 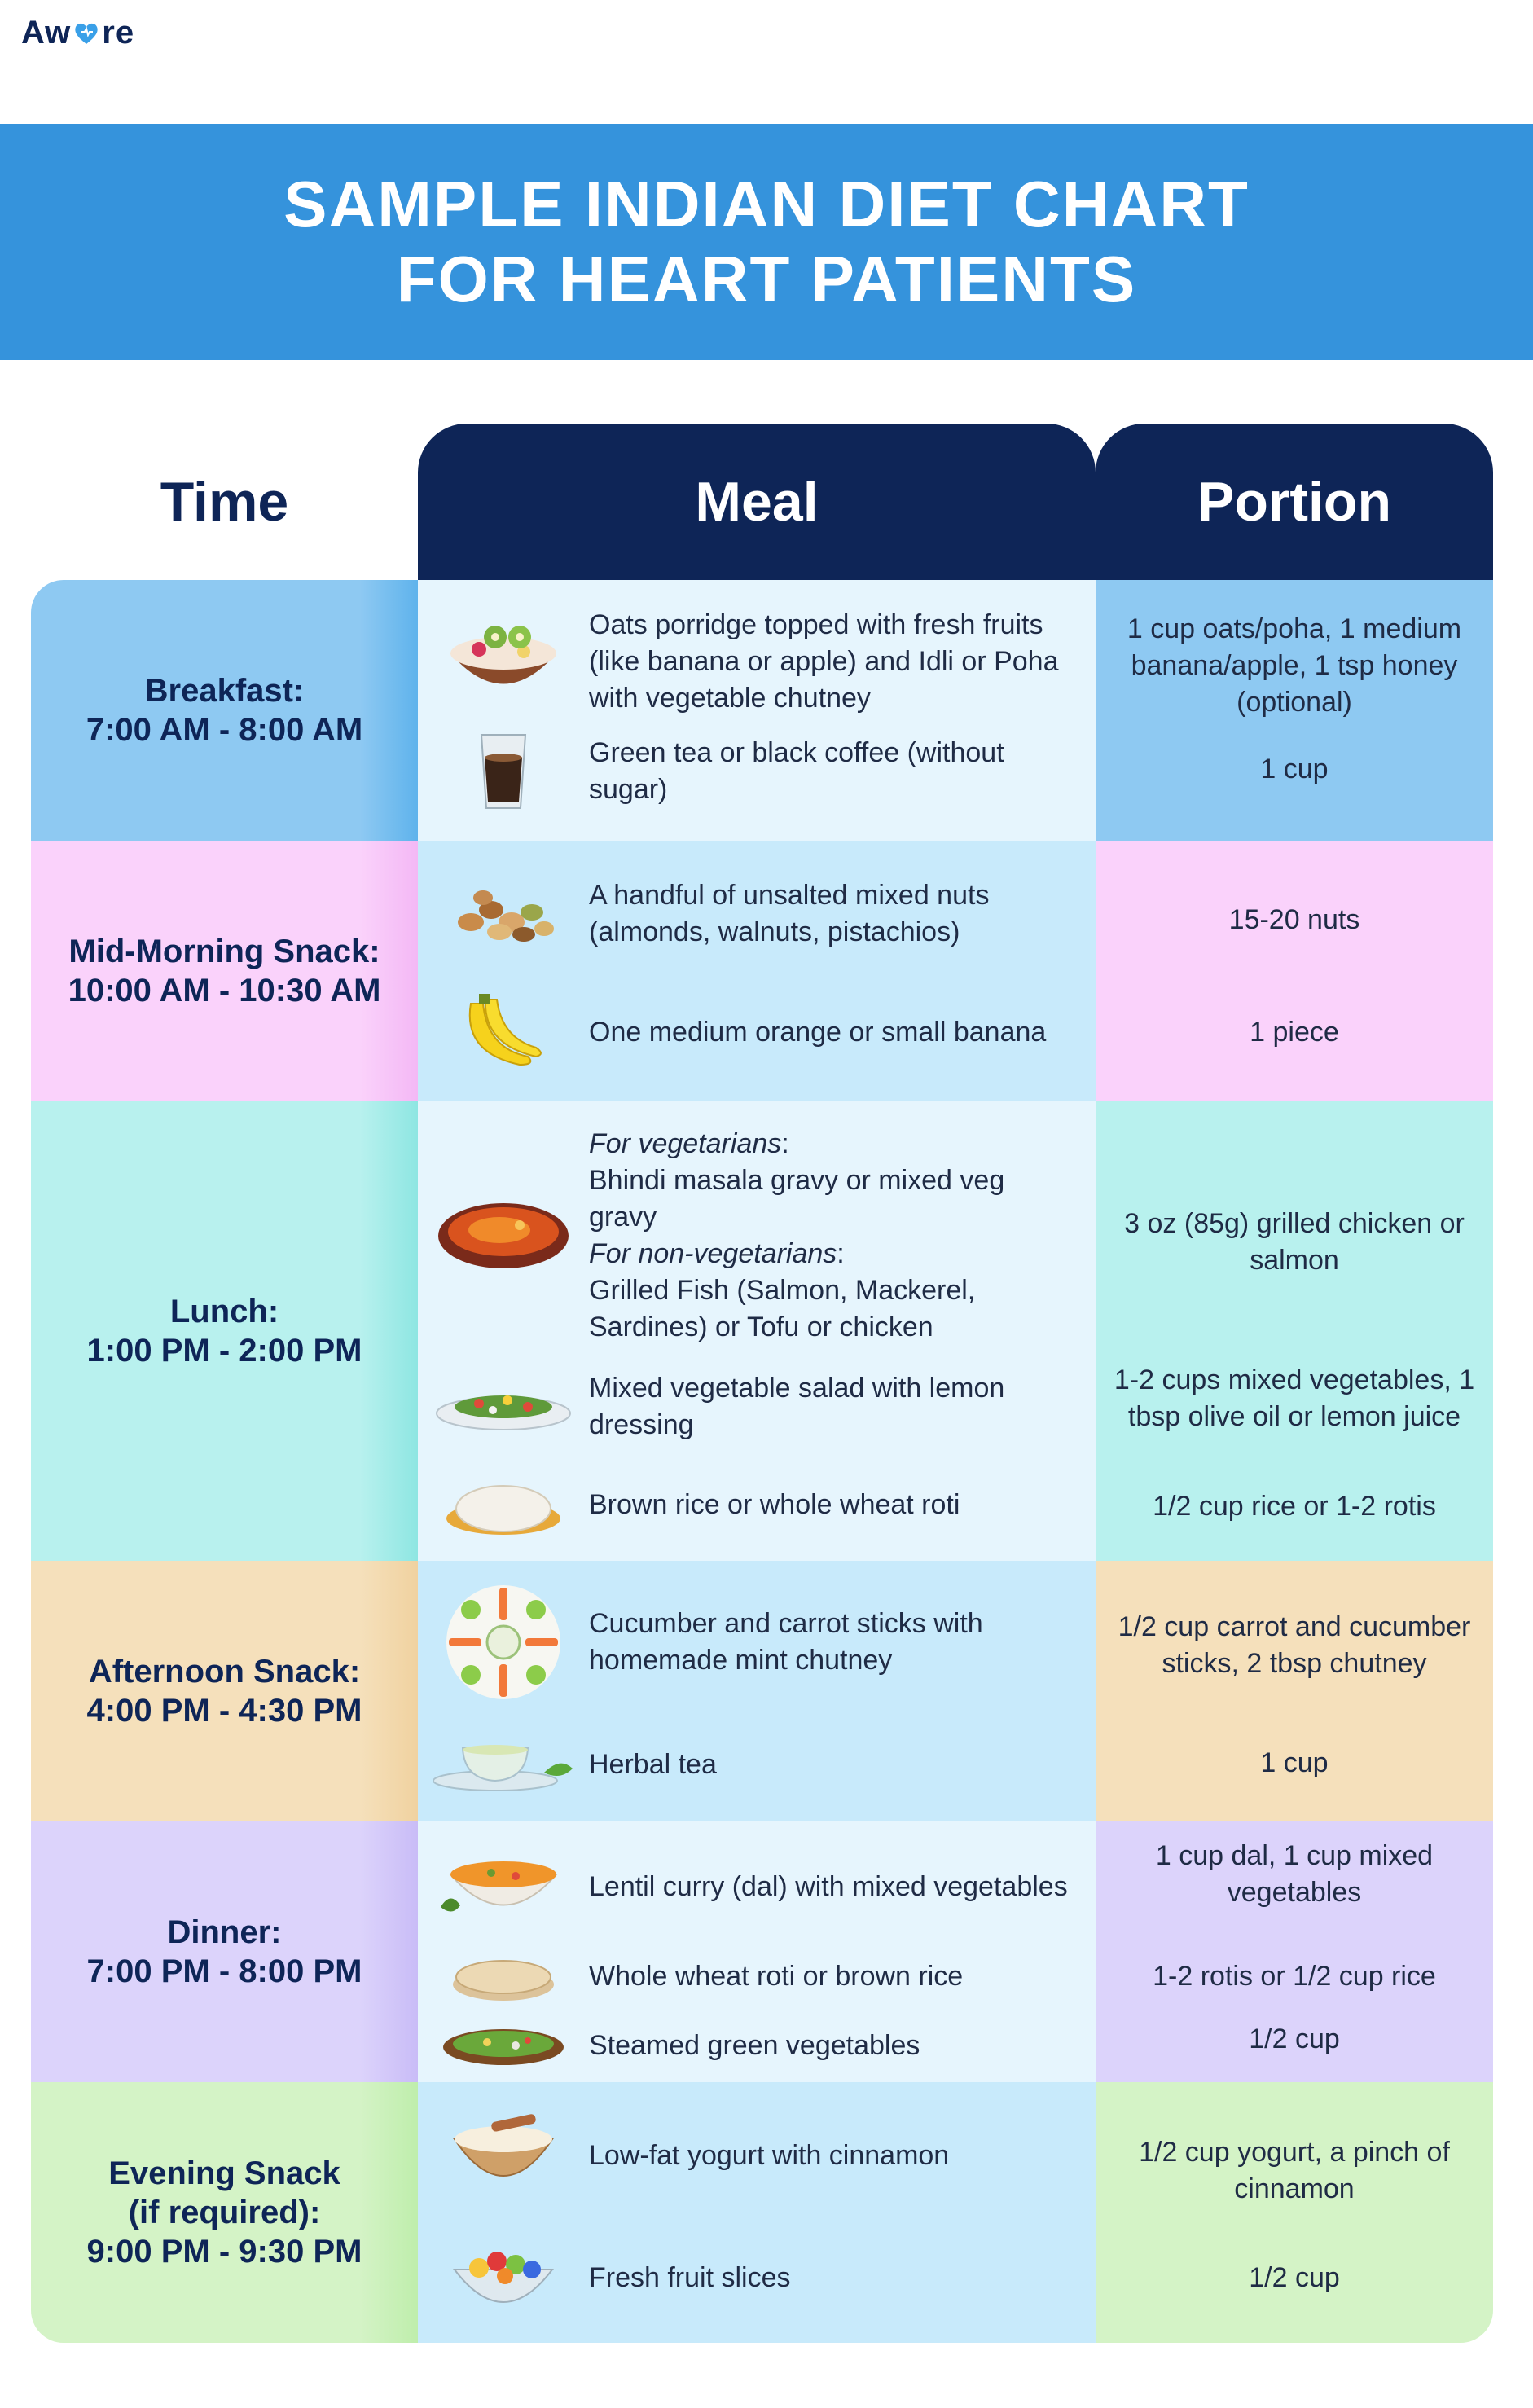 What do you see at coordinates (503, 655) in the screenshot?
I see `oats-bowl-icon` at bounding box center [503, 655].